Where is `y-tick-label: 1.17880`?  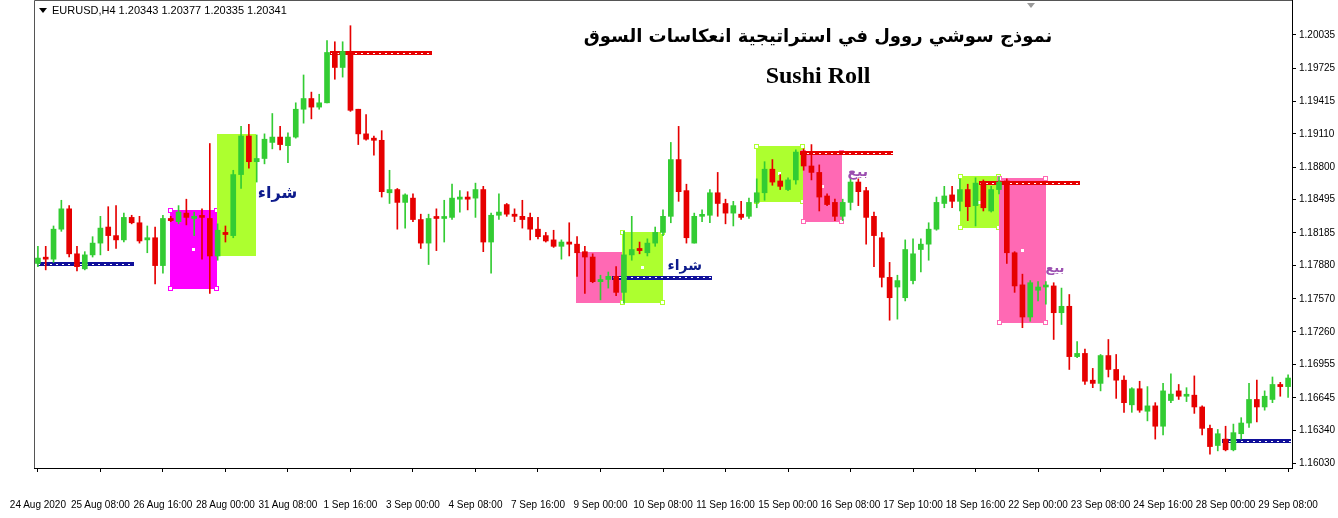
y-tick-label: 1.17880 is located at coordinates (1317, 265).